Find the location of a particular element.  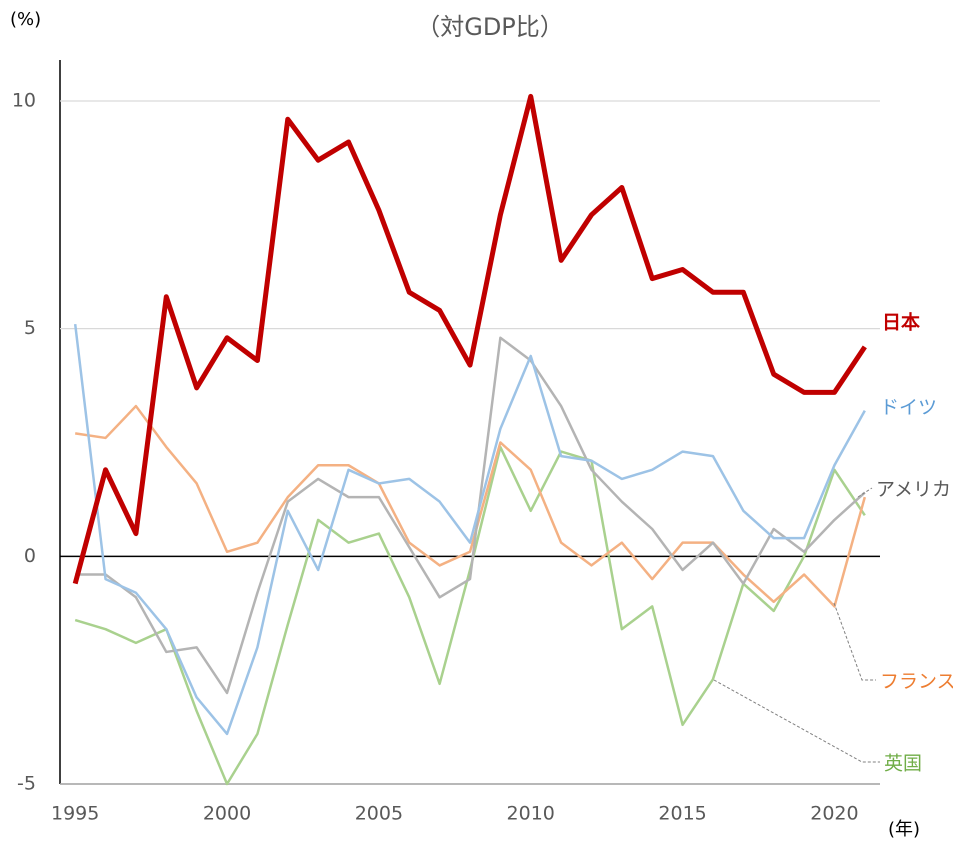

x-tick-label: 2015 is located at coordinates (682, 814).